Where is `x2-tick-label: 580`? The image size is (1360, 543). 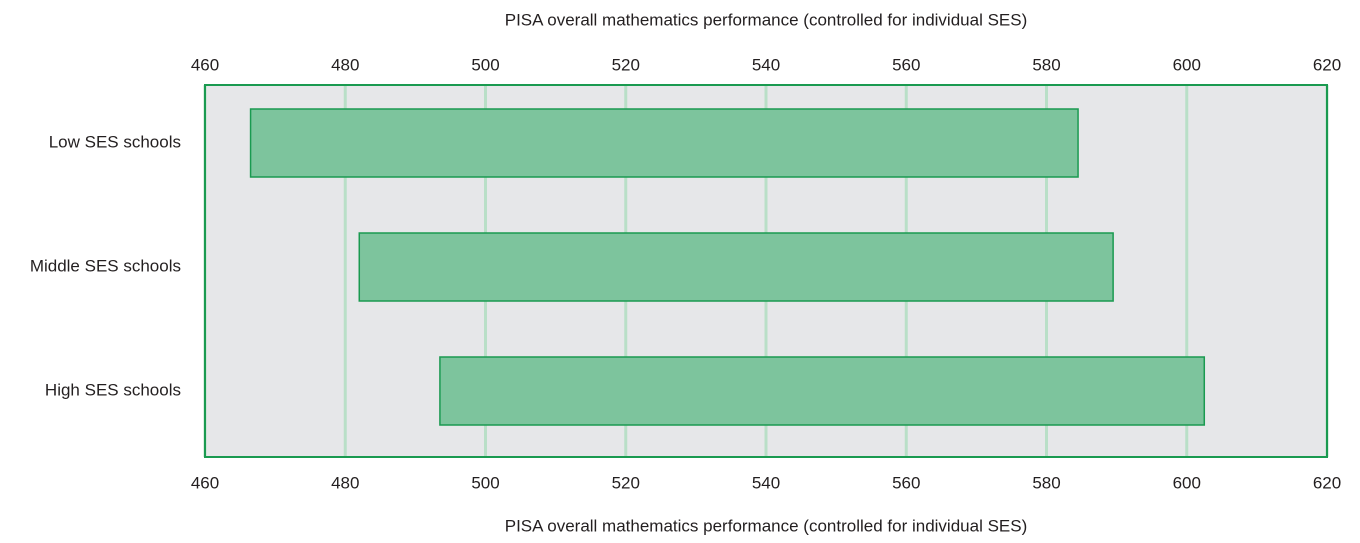
x2-tick-label: 580 is located at coordinates (1046, 64).